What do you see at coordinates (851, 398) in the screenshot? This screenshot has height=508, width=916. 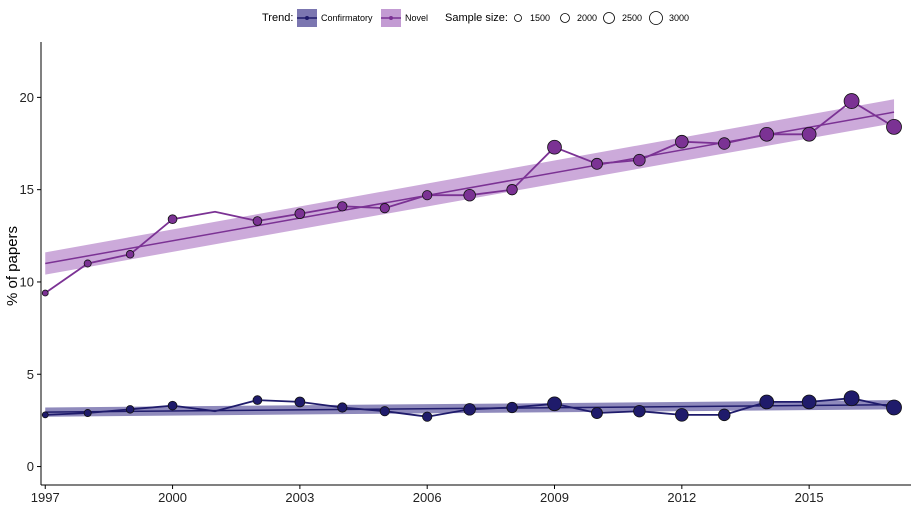 I see `data-point-confirmatory-2016` at bounding box center [851, 398].